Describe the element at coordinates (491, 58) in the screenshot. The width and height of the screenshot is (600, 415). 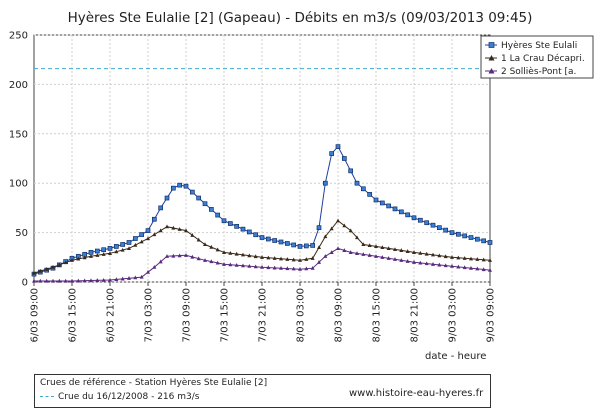
I see `legend-marker-triangle-icon` at that location.